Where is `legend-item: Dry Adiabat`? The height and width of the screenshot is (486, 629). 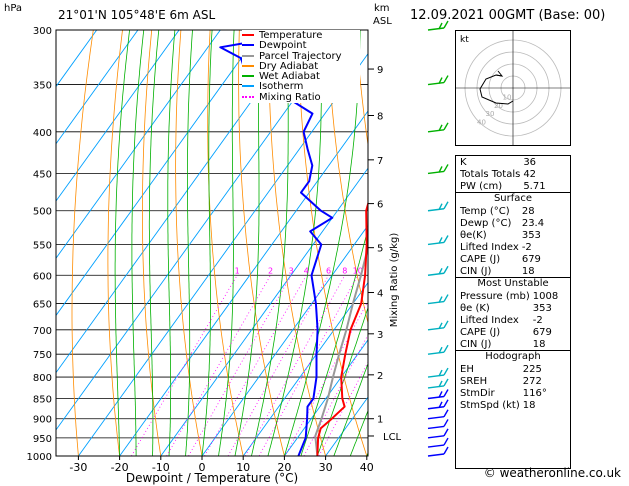
legend-item: Dry Adiabat is located at coordinates (301, 66).